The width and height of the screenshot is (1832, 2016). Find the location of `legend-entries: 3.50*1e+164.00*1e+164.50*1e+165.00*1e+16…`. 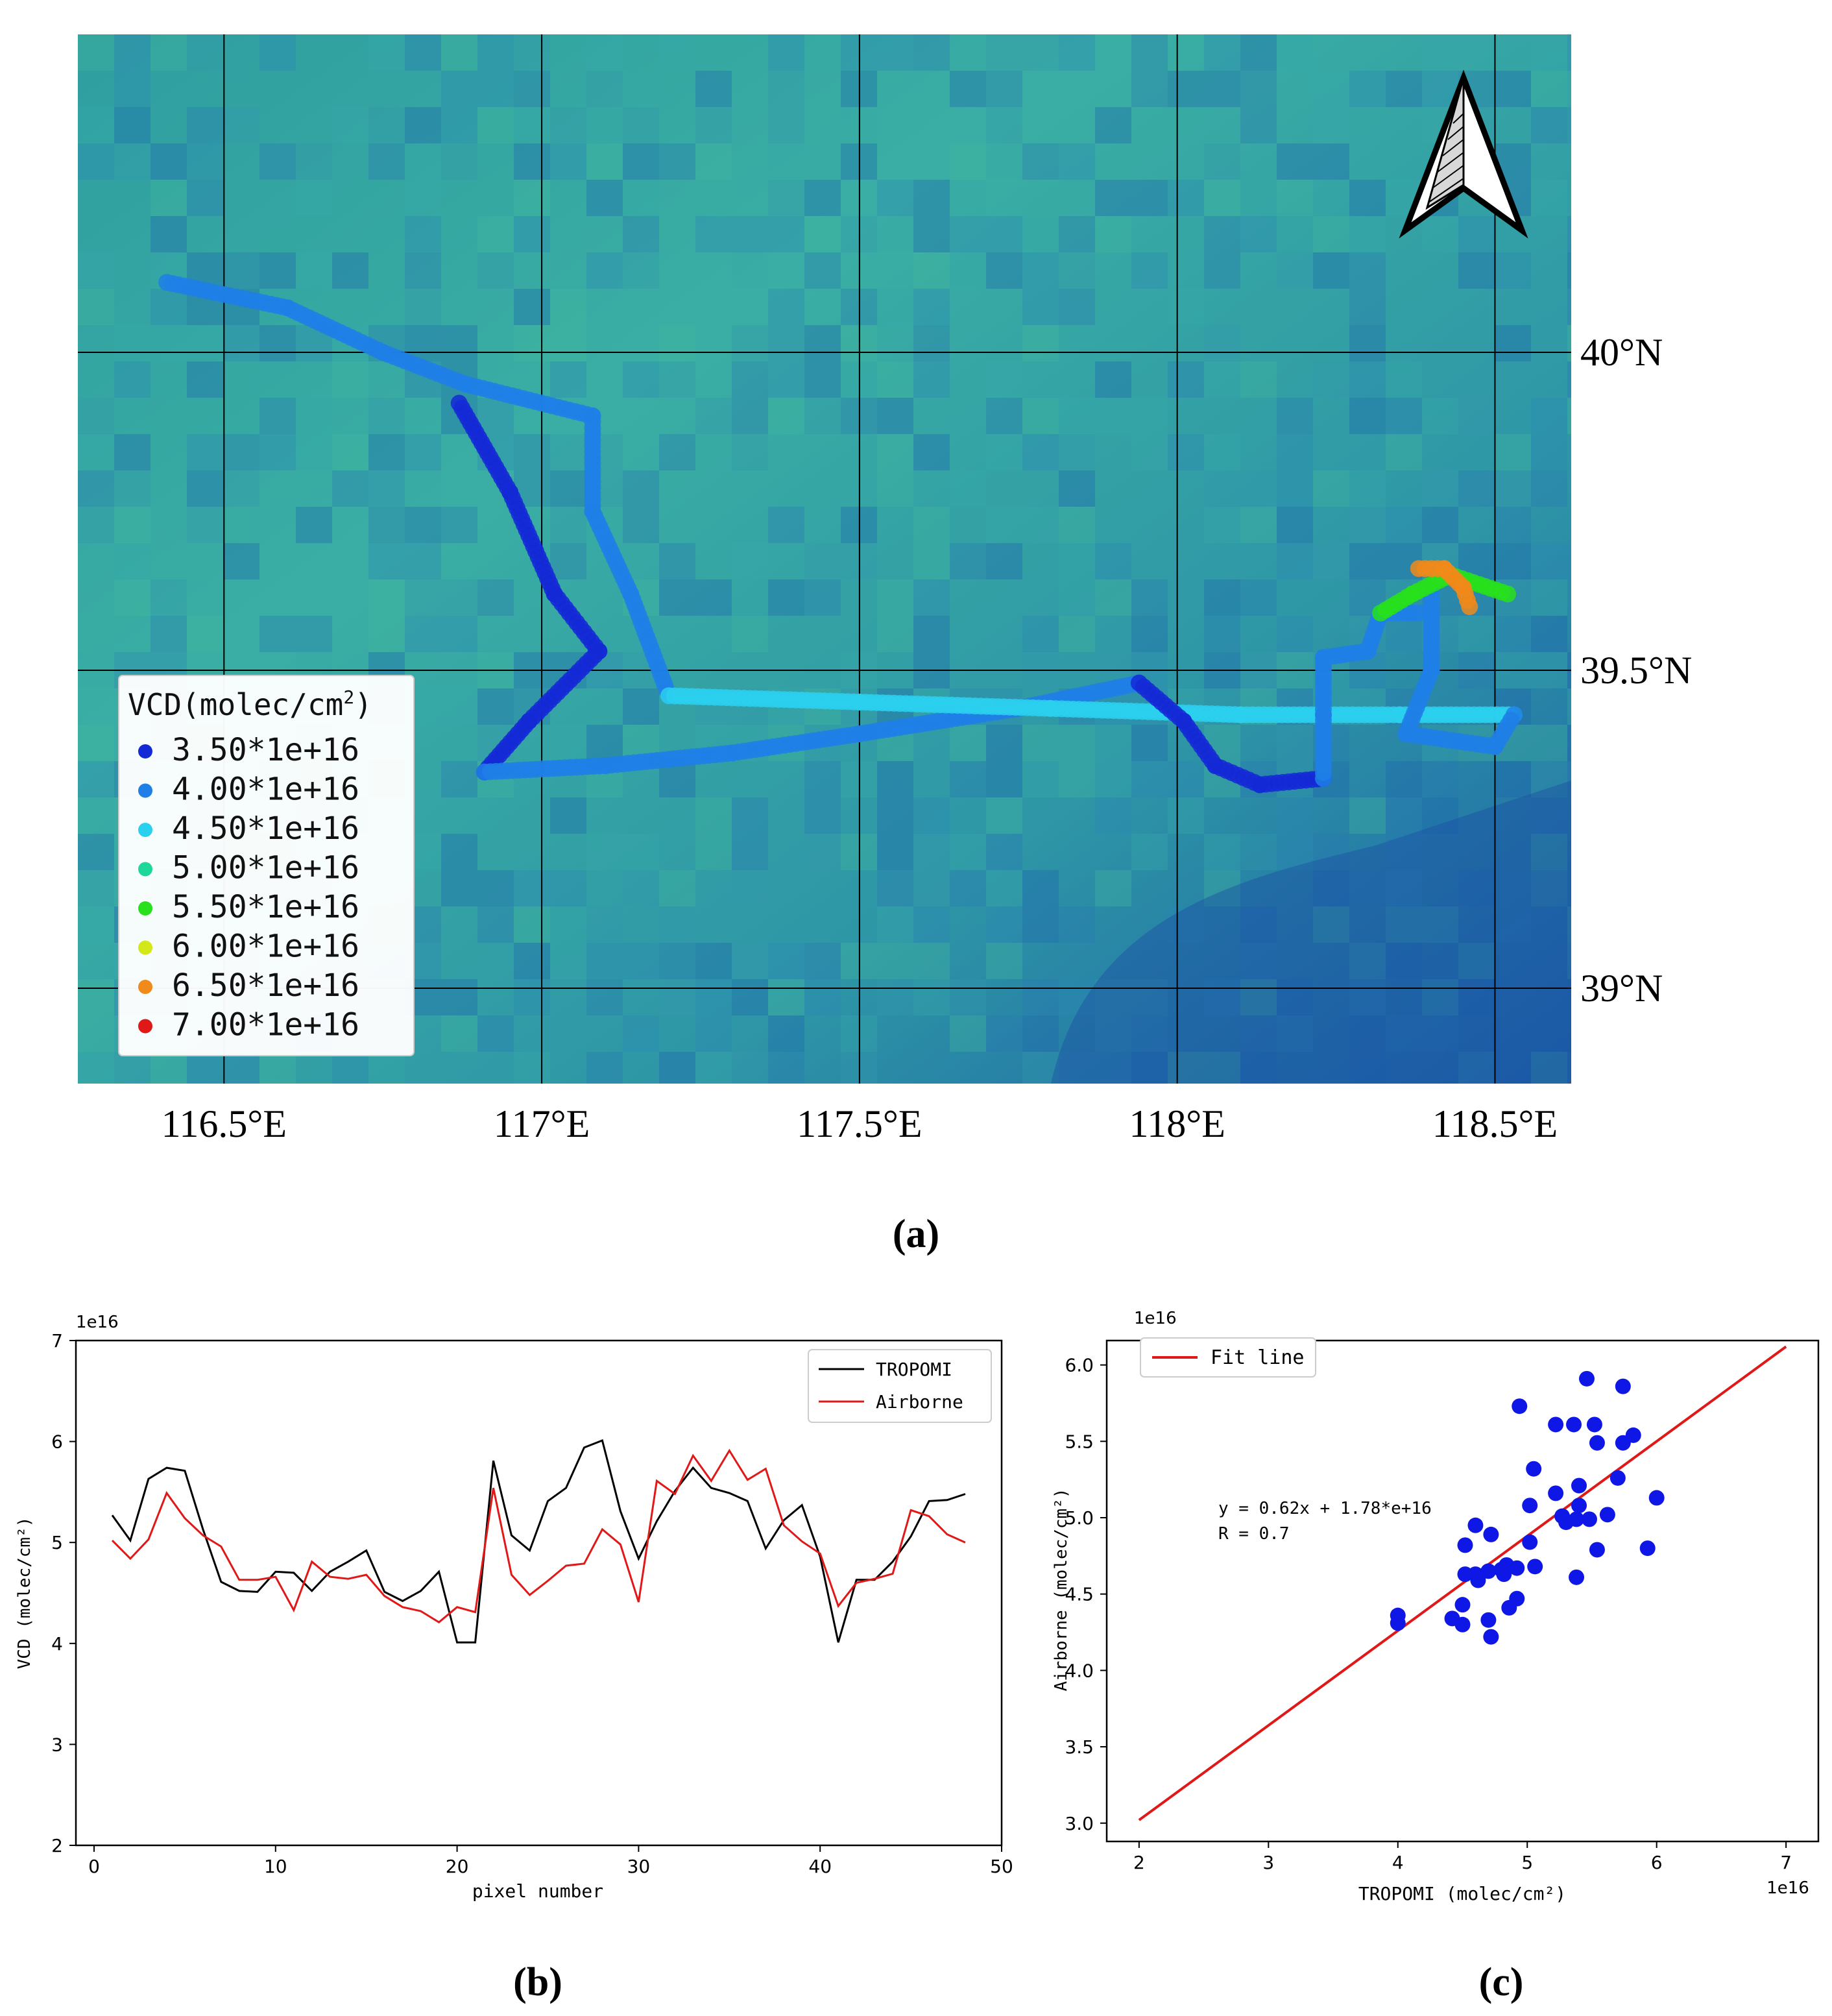

legend-entries: 3.50*1e+164.00*1e+164.50*1e+165.00*1e+16… is located at coordinates (248, 887).